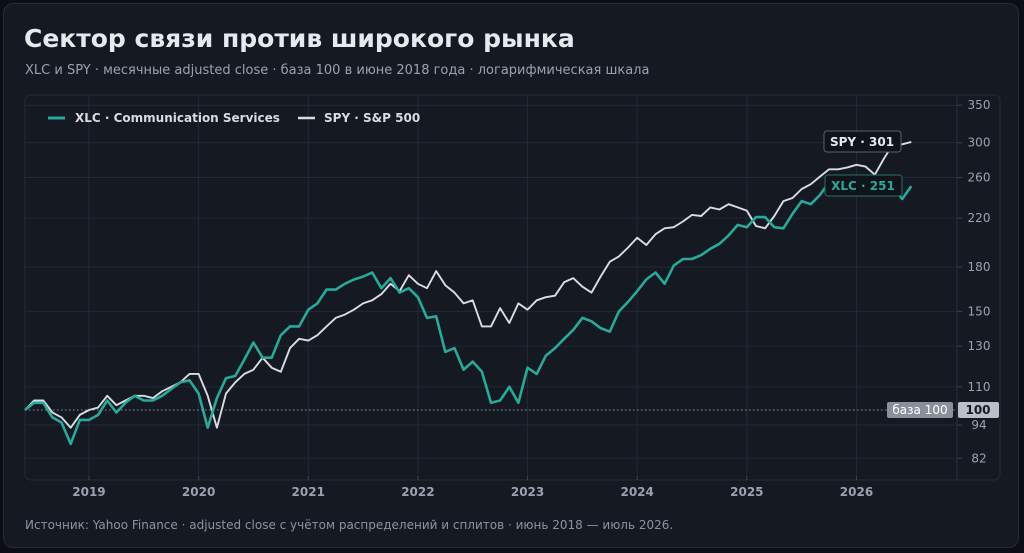  I want to click on baseline-value-badge, so click(978, 410).